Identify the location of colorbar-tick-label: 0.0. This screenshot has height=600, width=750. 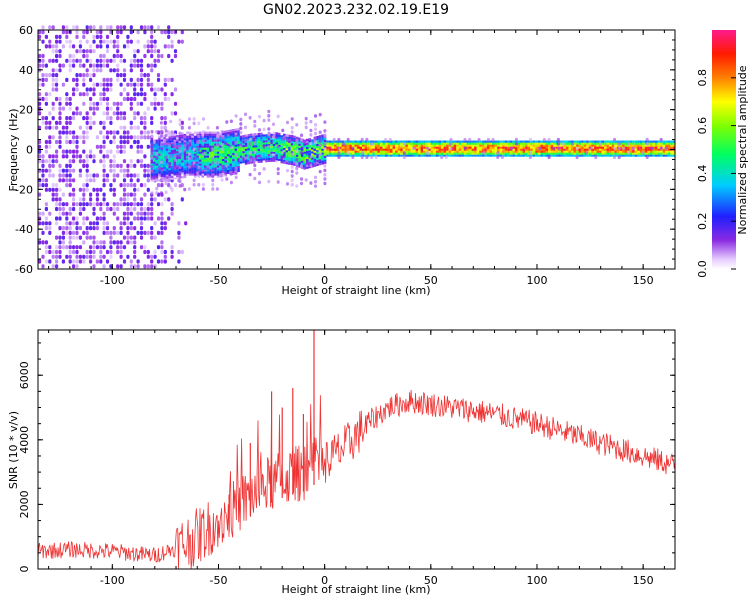
(702, 269).